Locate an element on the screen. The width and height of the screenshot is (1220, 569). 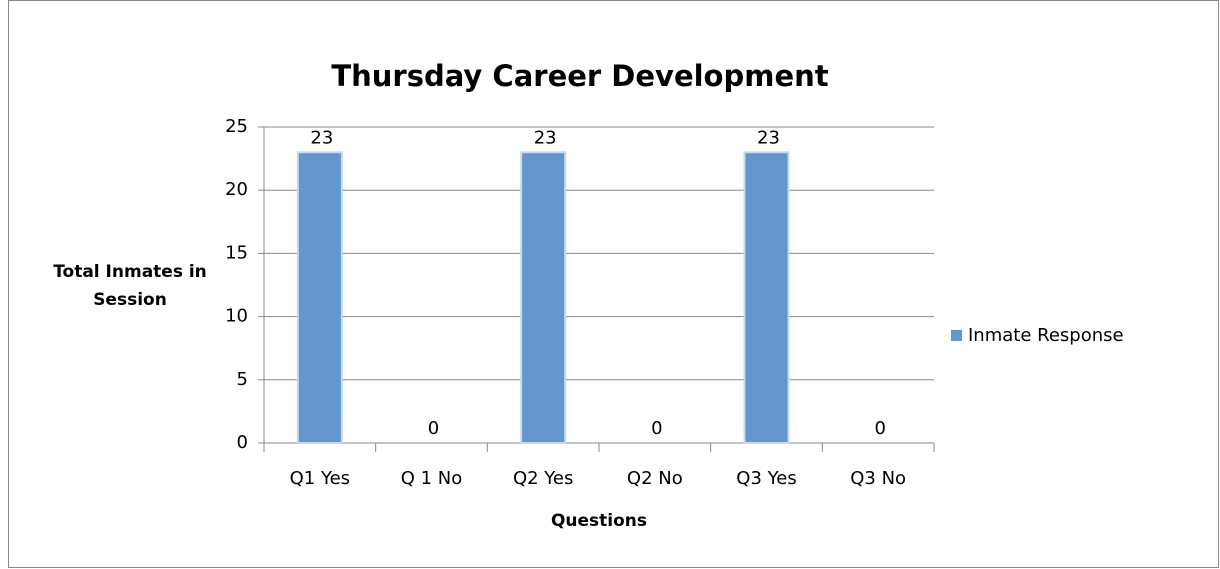
x-tick-label: Q 1 No is located at coordinates (432, 478).